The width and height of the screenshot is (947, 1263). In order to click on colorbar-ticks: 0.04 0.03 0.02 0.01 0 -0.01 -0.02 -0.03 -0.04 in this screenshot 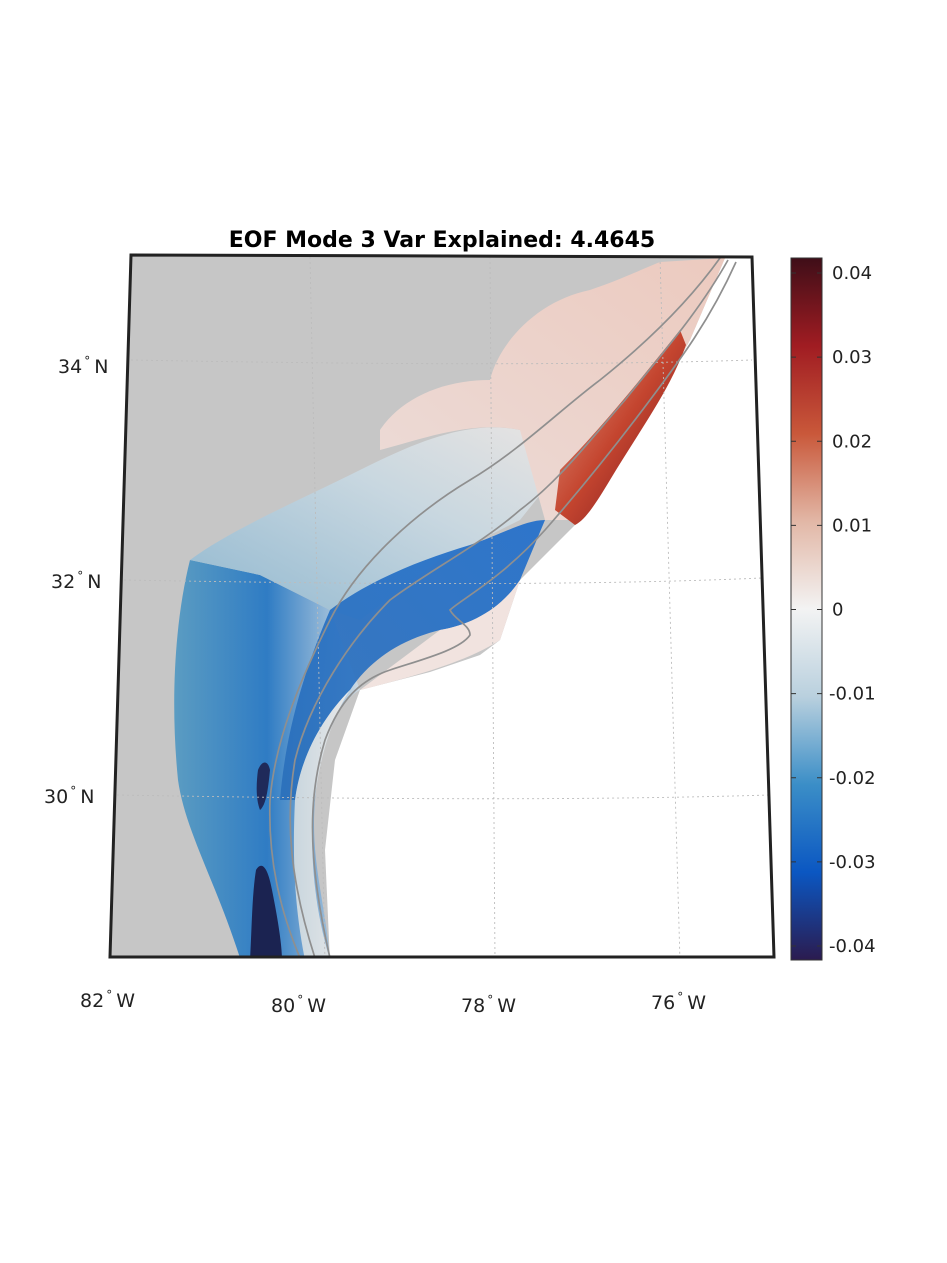, I will do `click(833, 610)`.